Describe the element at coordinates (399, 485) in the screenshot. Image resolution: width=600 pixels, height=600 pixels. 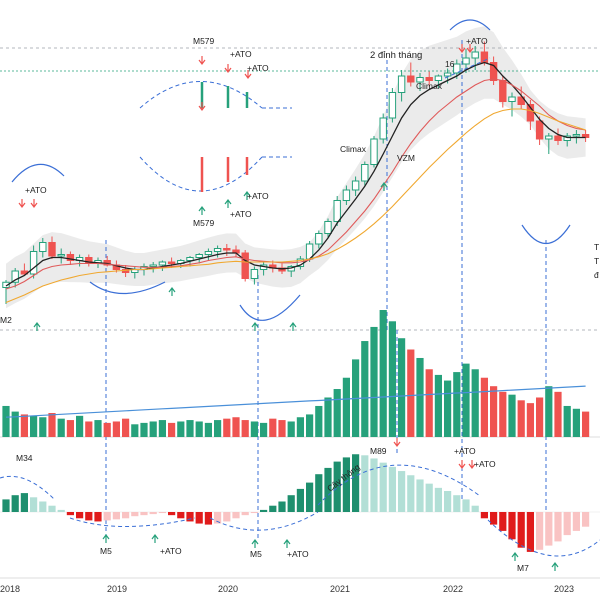
I see `hist-curve-m89` at that location.